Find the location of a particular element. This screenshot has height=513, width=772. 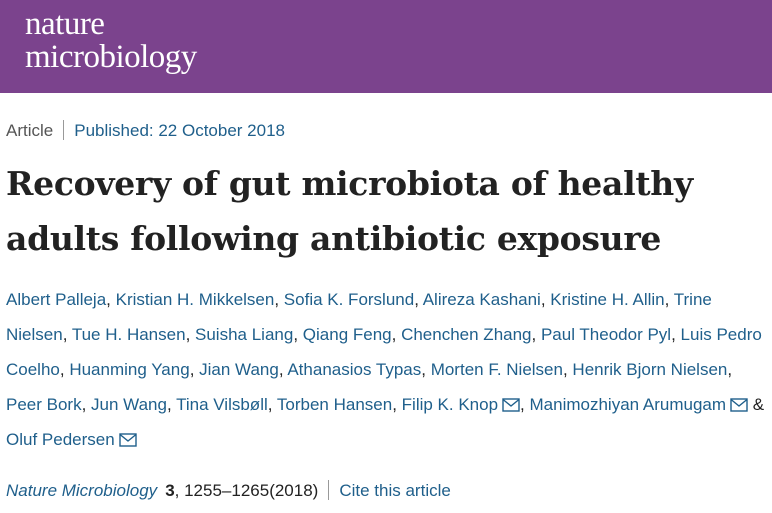

author-link: Trine Nielsen is located at coordinates (359, 317).